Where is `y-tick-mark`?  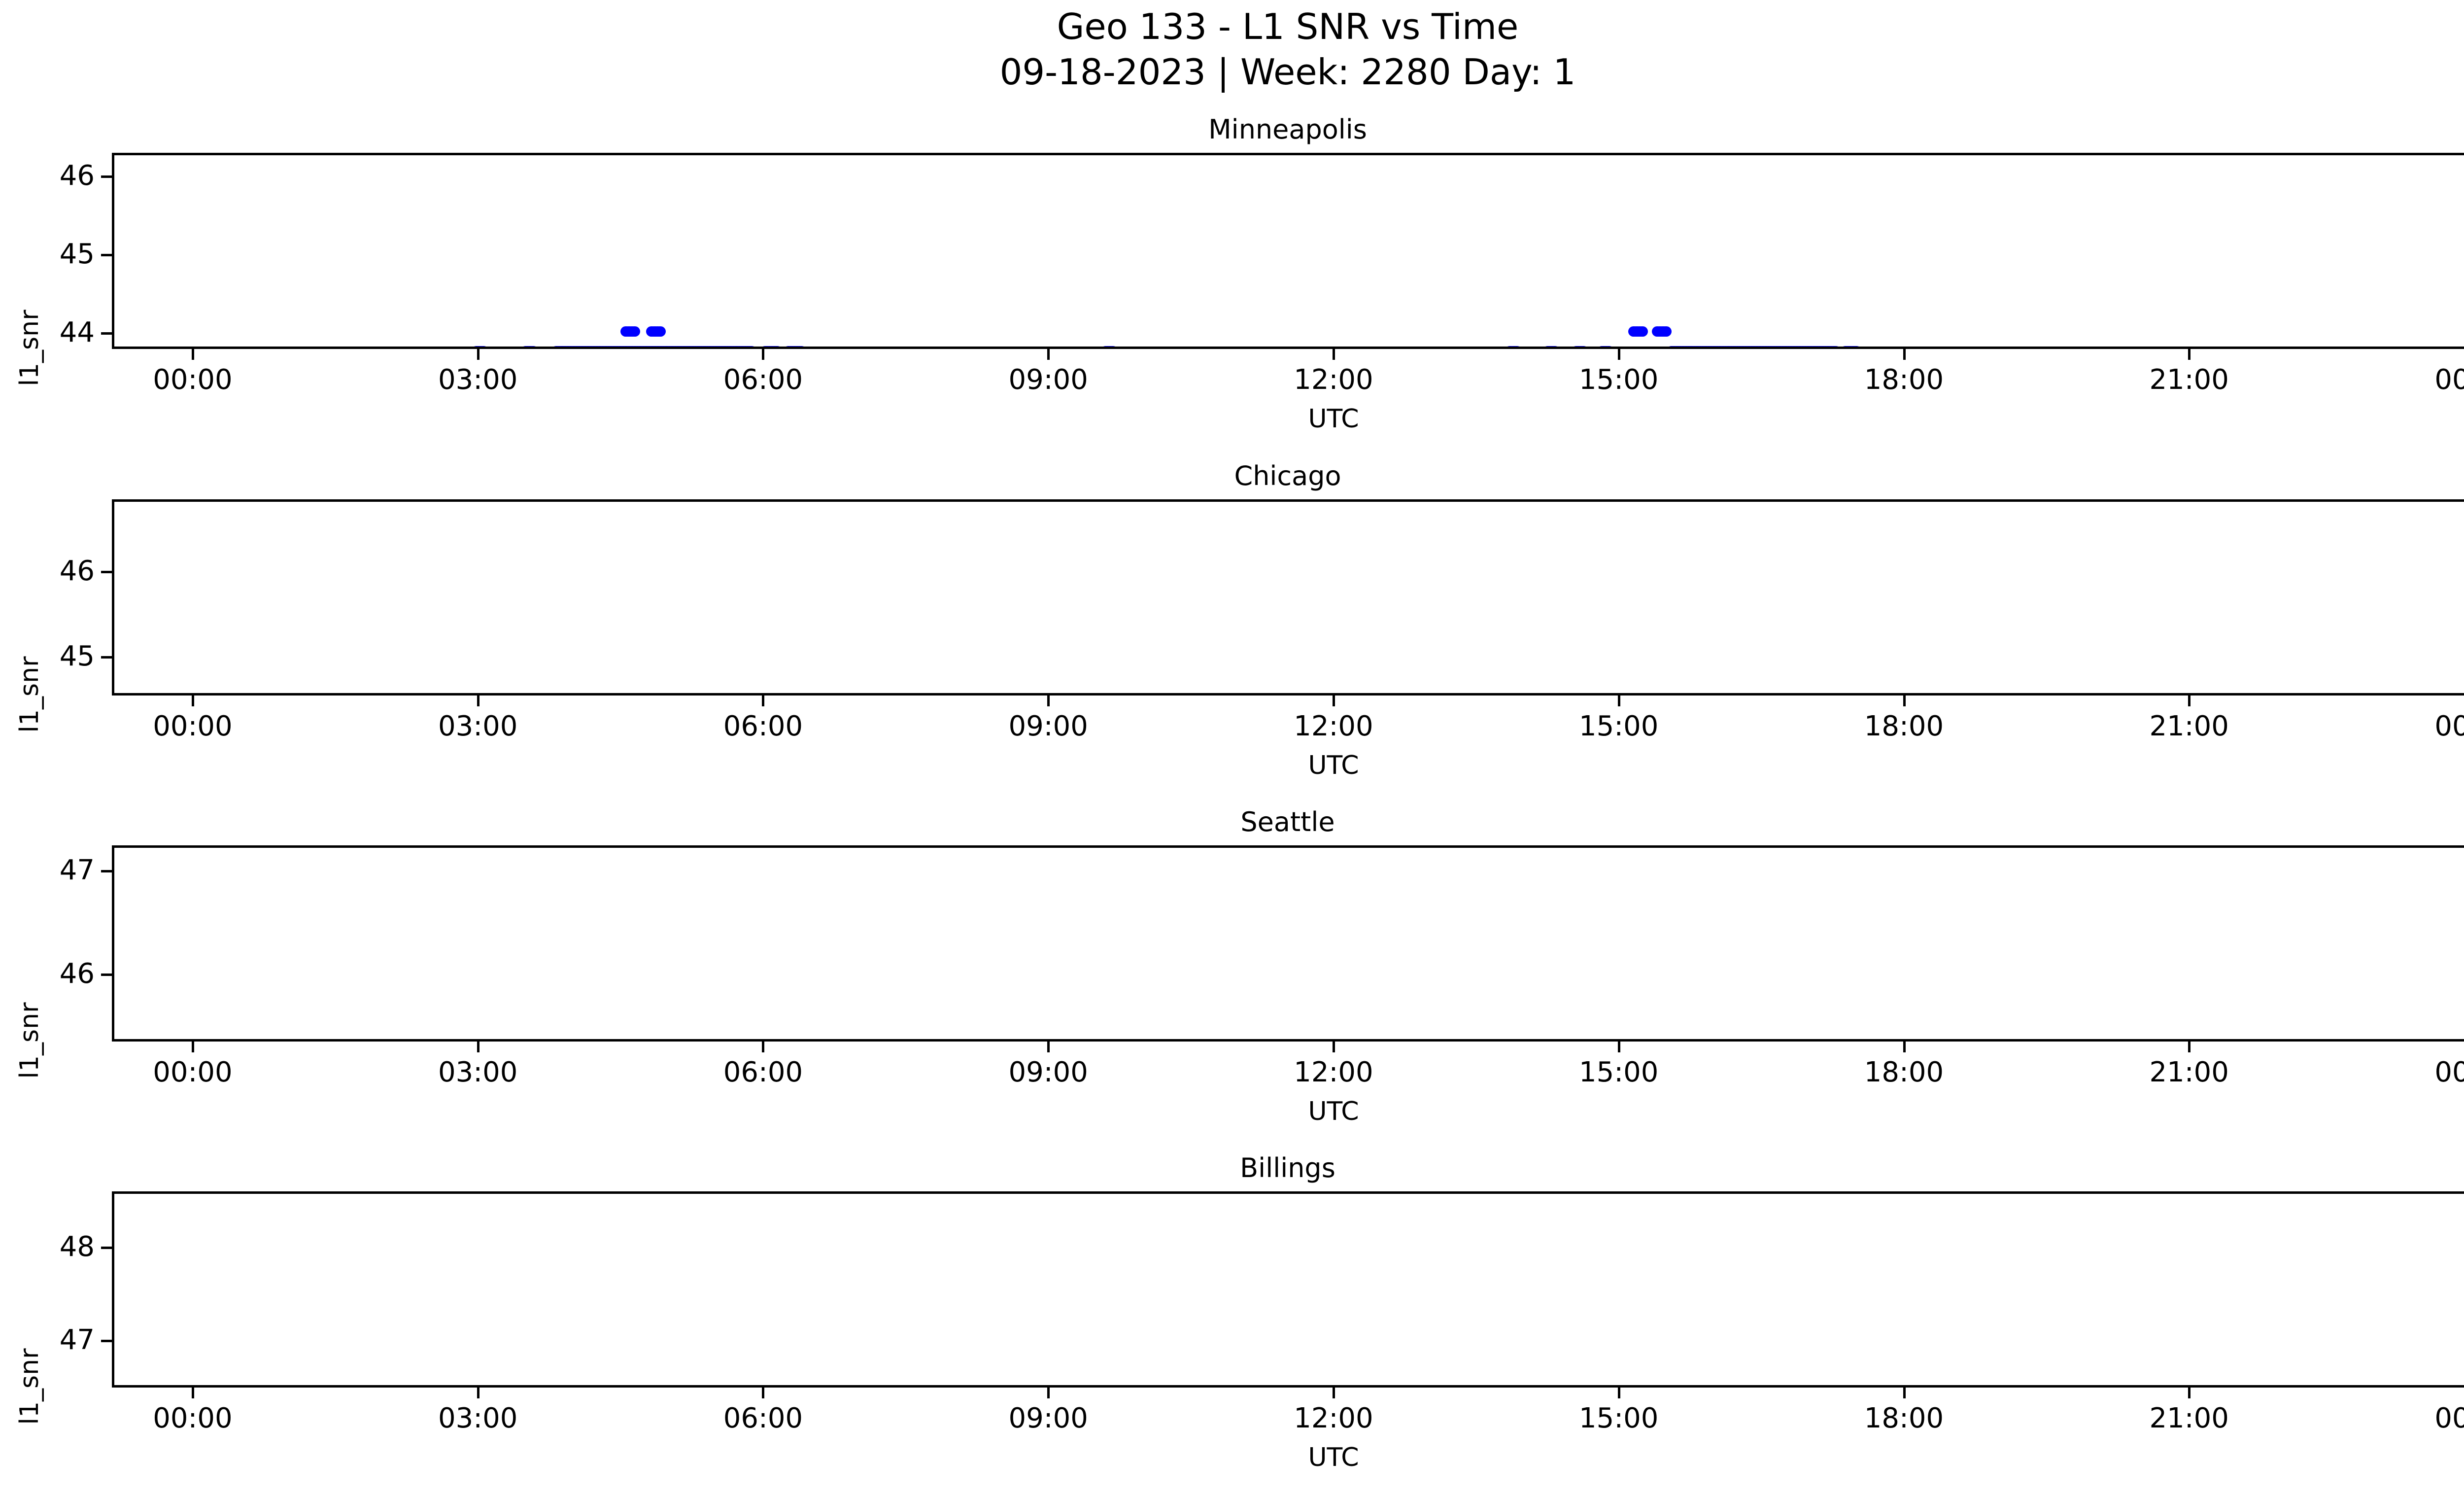 y-tick-mark is located at coordinates (106, 176).